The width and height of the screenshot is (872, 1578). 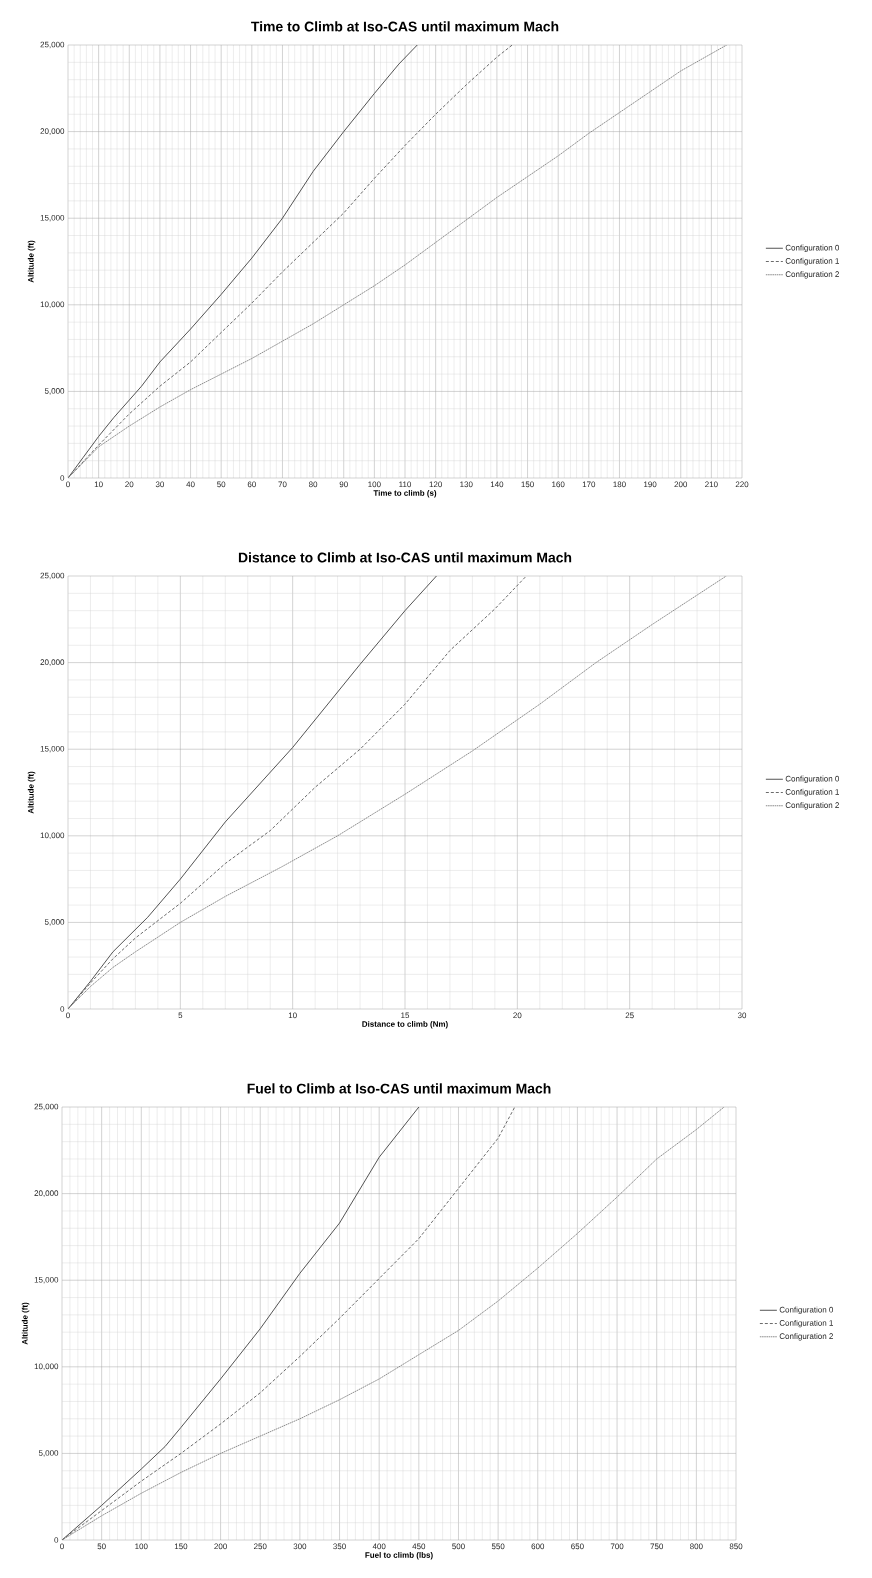 What do you see at coordinates (399, 1088) in the screenshot?
I see `chart-title: Fuel to Climb at Iso-CAS until maximum Mach` at bounding box center [399, 1088].